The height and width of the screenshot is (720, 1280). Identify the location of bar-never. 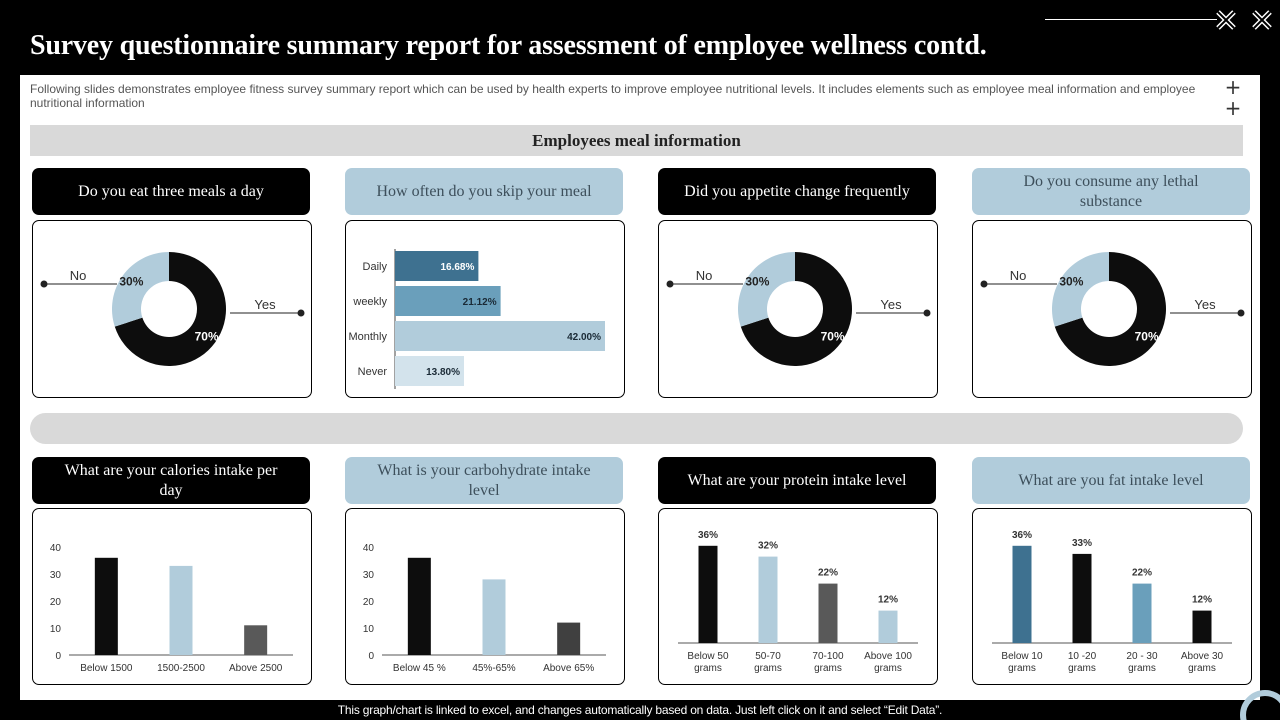
(429, 371).